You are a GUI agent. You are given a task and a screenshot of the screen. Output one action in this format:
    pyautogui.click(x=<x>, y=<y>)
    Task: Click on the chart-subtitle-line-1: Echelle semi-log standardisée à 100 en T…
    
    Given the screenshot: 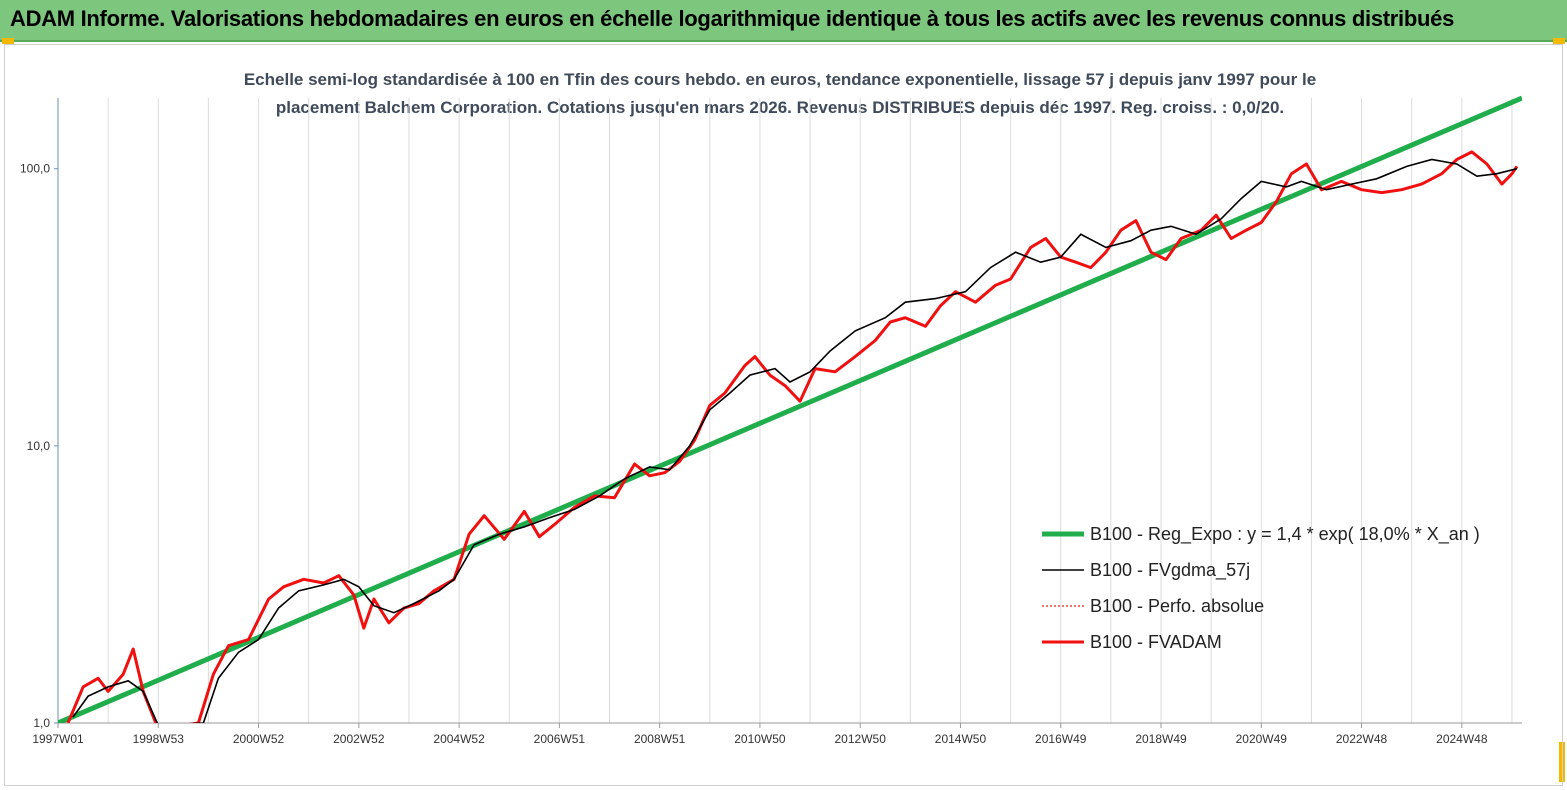 What is the action you would take?
    pyautogui.click(x=780, y=79)
    